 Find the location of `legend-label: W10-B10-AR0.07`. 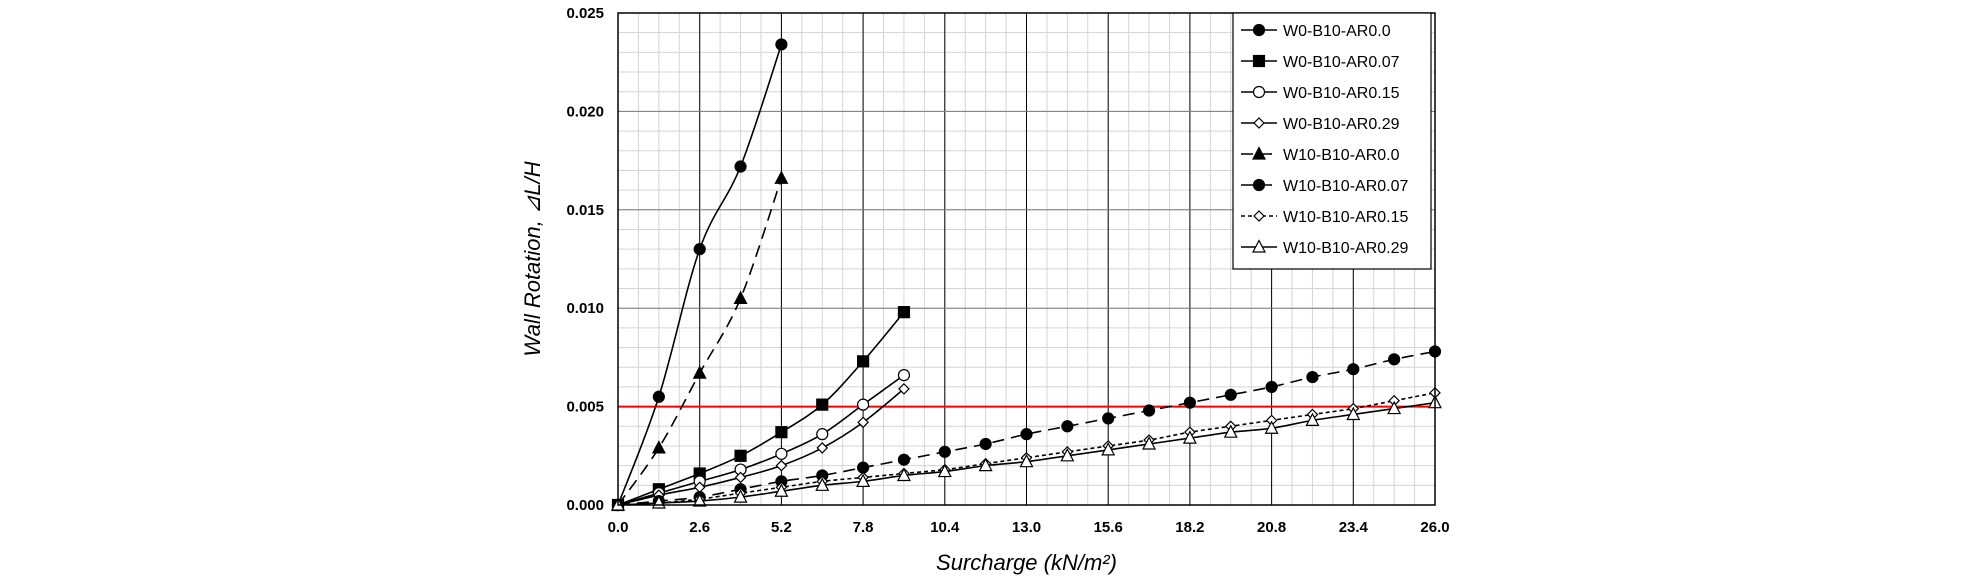

legend-label: W10-B10-AR0.07 is located at coordinates (1345, 186).